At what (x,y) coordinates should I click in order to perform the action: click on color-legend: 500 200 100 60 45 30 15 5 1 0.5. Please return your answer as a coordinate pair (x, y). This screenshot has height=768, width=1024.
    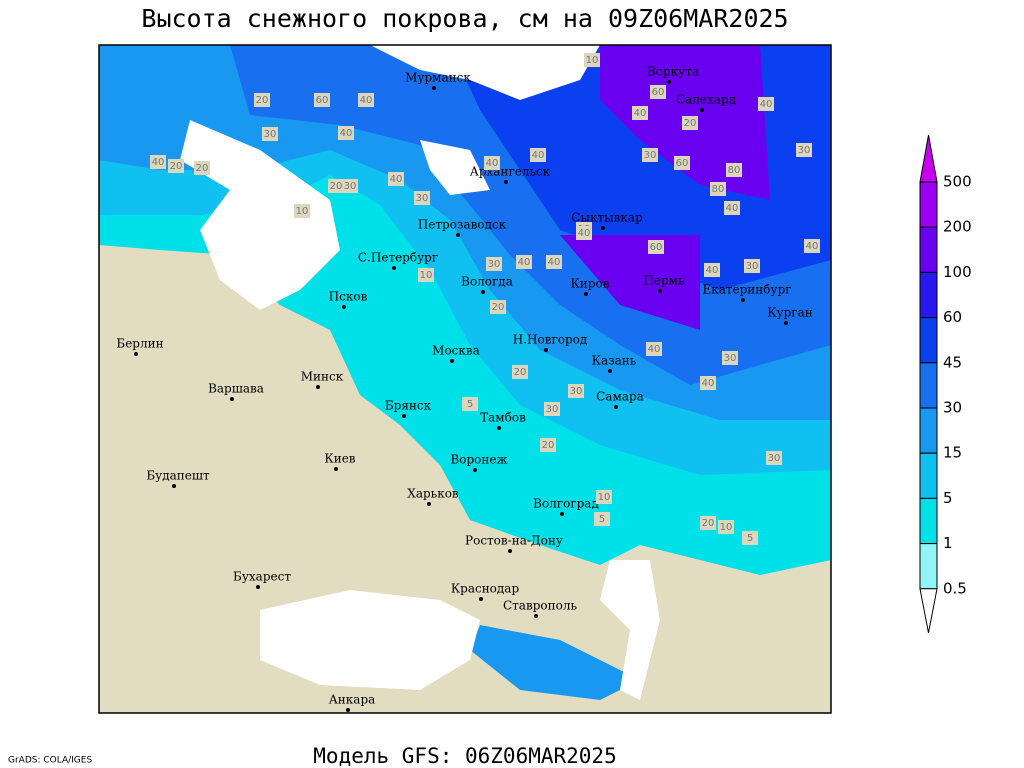
    Looking at the image, I should click on (945, 383).